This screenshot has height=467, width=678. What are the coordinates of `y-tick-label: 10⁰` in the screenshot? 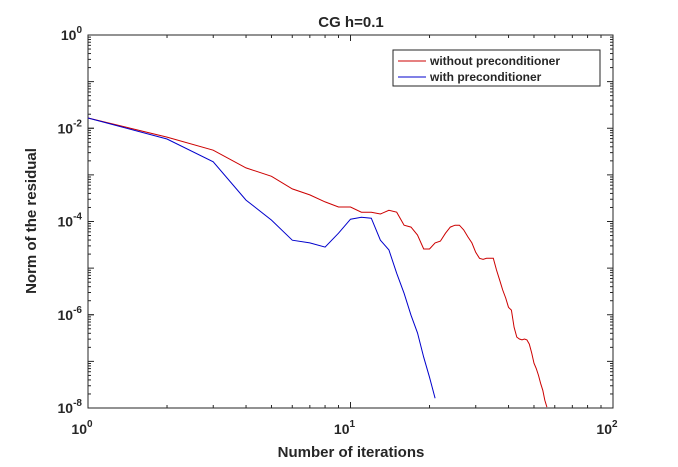 It's located at (72, 34).